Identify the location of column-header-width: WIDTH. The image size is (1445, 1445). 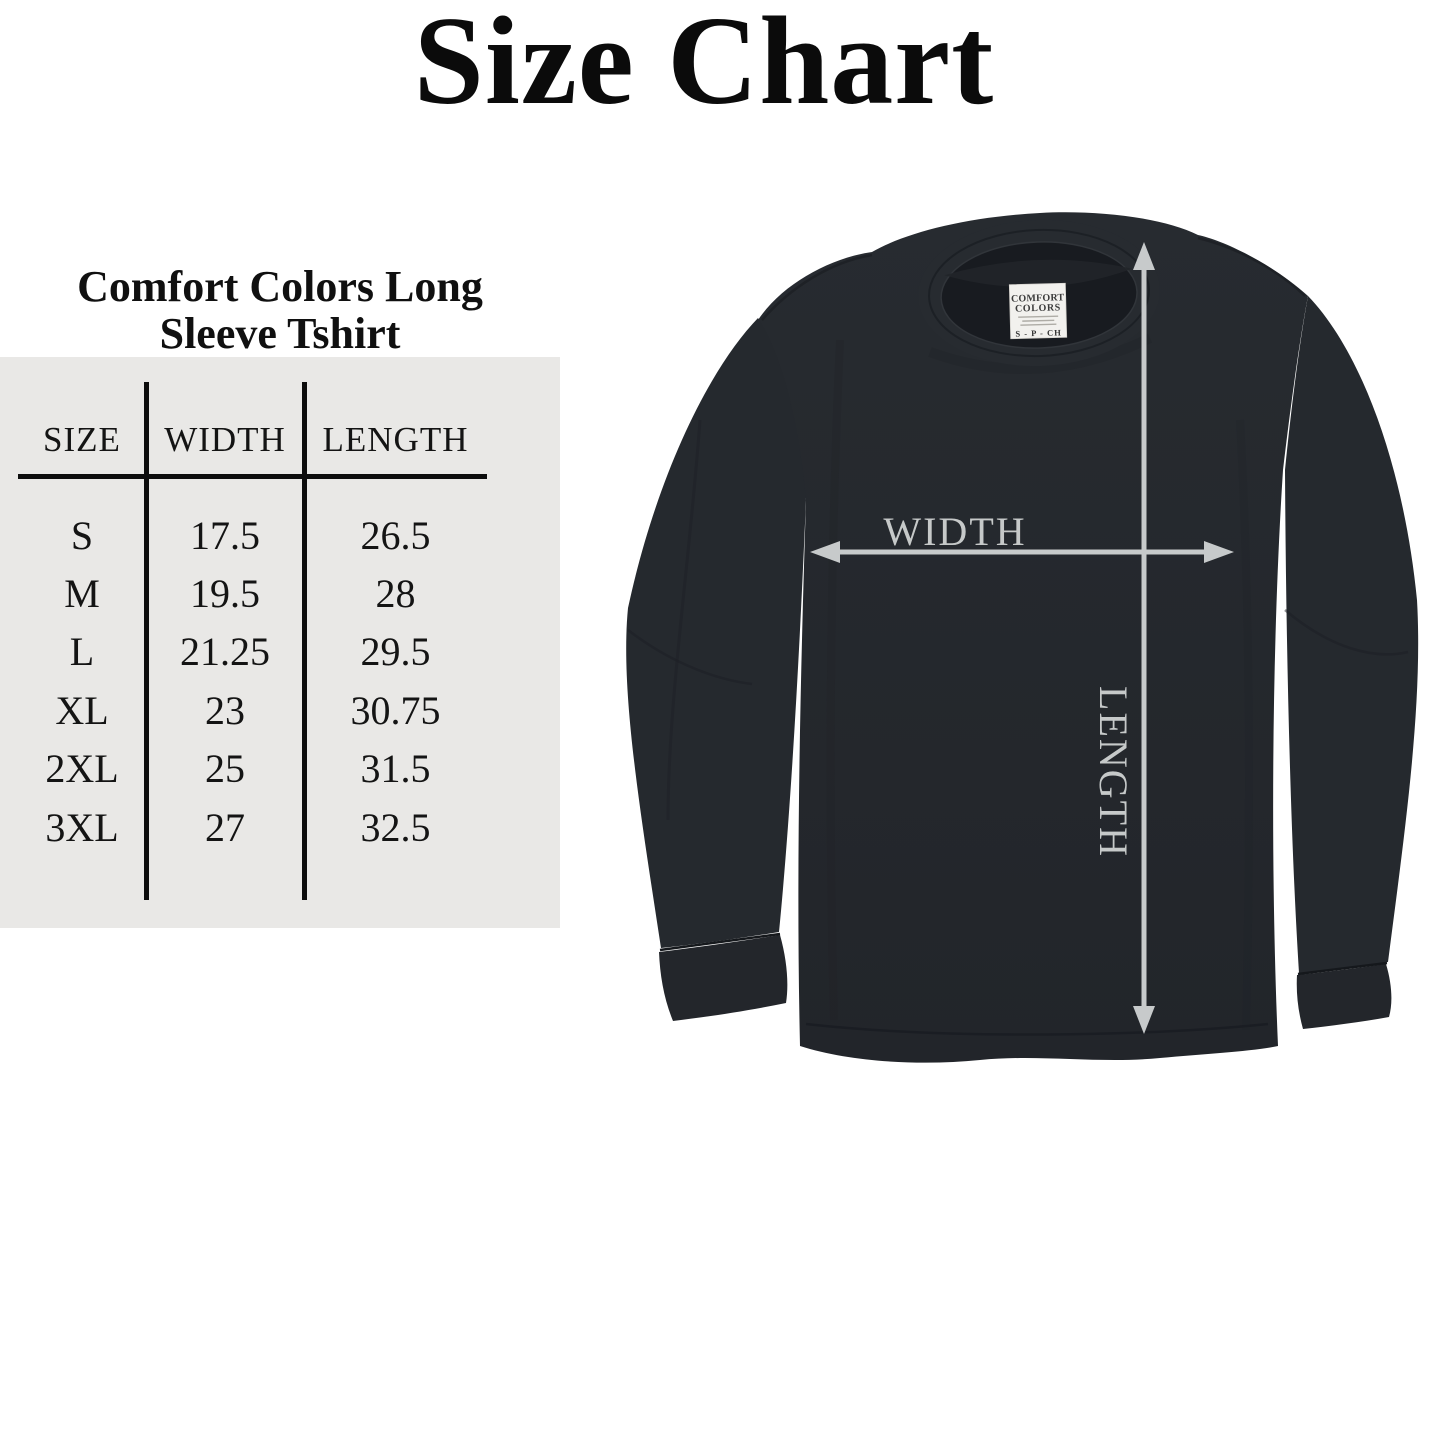
(225, 439).